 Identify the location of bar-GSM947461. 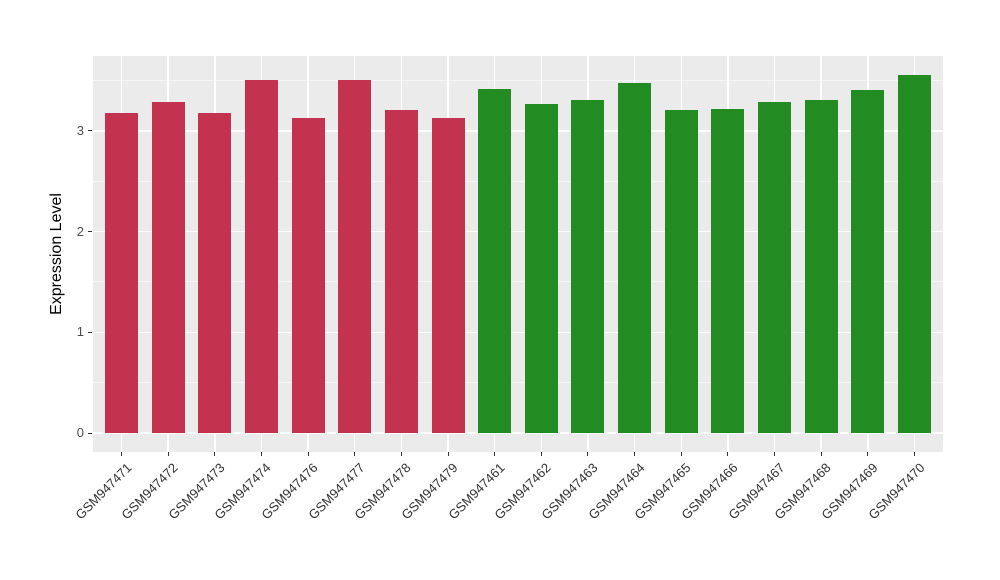
(495, 260).